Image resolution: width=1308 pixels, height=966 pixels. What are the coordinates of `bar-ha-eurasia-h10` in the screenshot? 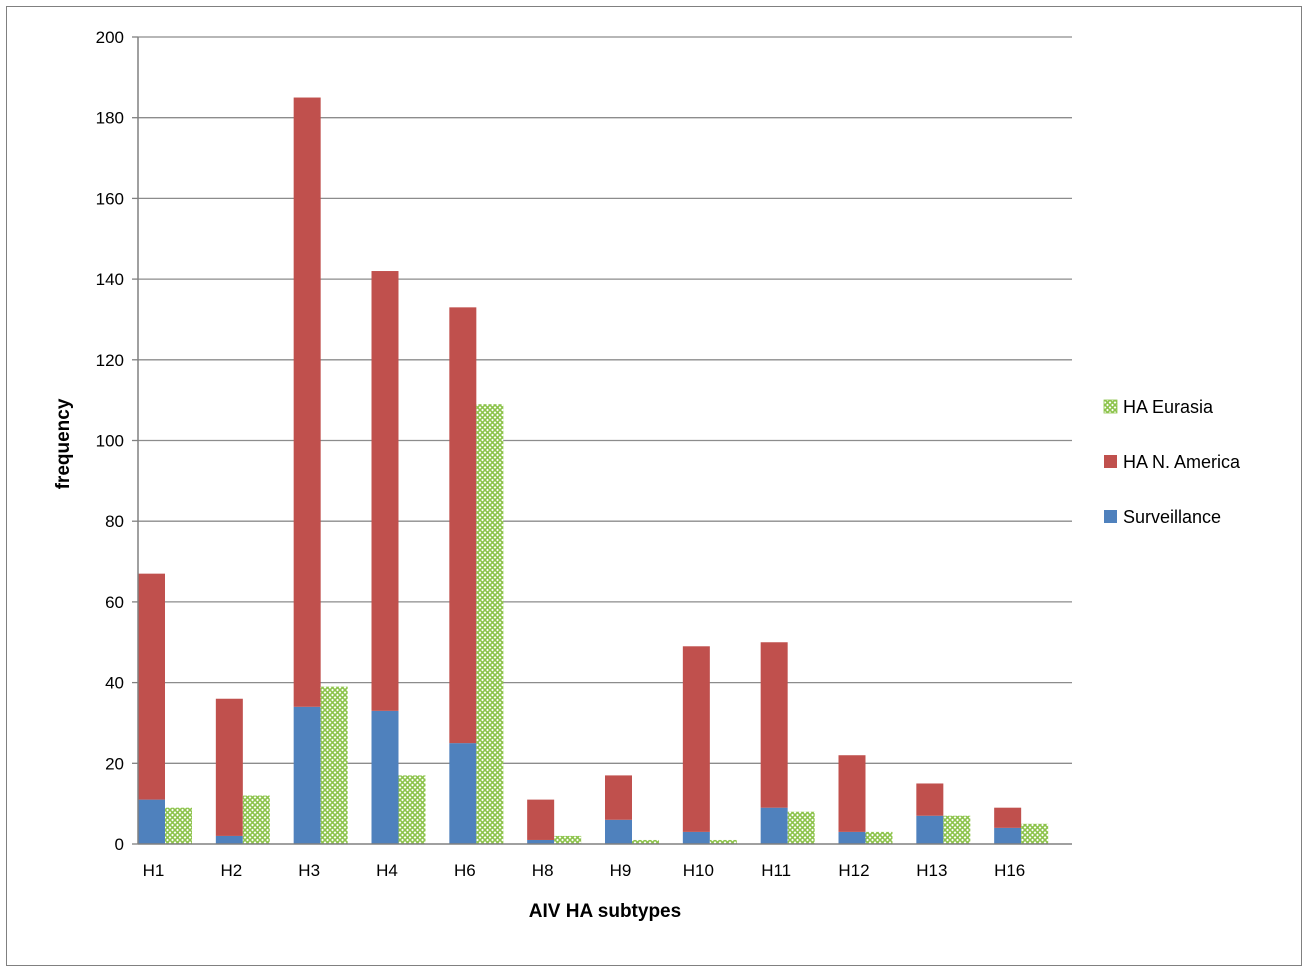 It's located at (723, 841).